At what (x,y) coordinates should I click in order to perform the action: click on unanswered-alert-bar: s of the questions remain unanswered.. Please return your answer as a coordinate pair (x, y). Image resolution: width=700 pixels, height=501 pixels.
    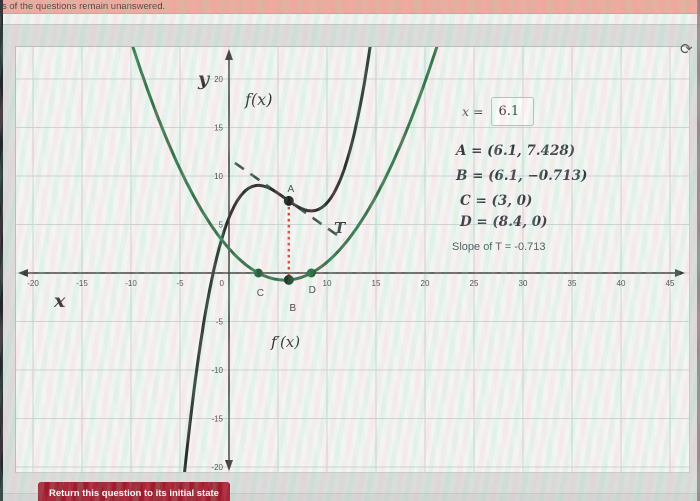
    Looking at the image, I should click on (350, 6).